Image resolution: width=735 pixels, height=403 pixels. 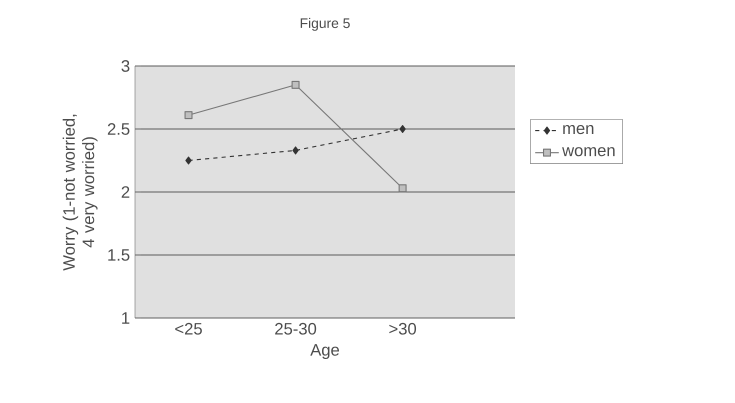 What do you see at coordinates (402, 328) in the screenshot?
I see `x-tick-label: >30` at bounding box center [402, 328].